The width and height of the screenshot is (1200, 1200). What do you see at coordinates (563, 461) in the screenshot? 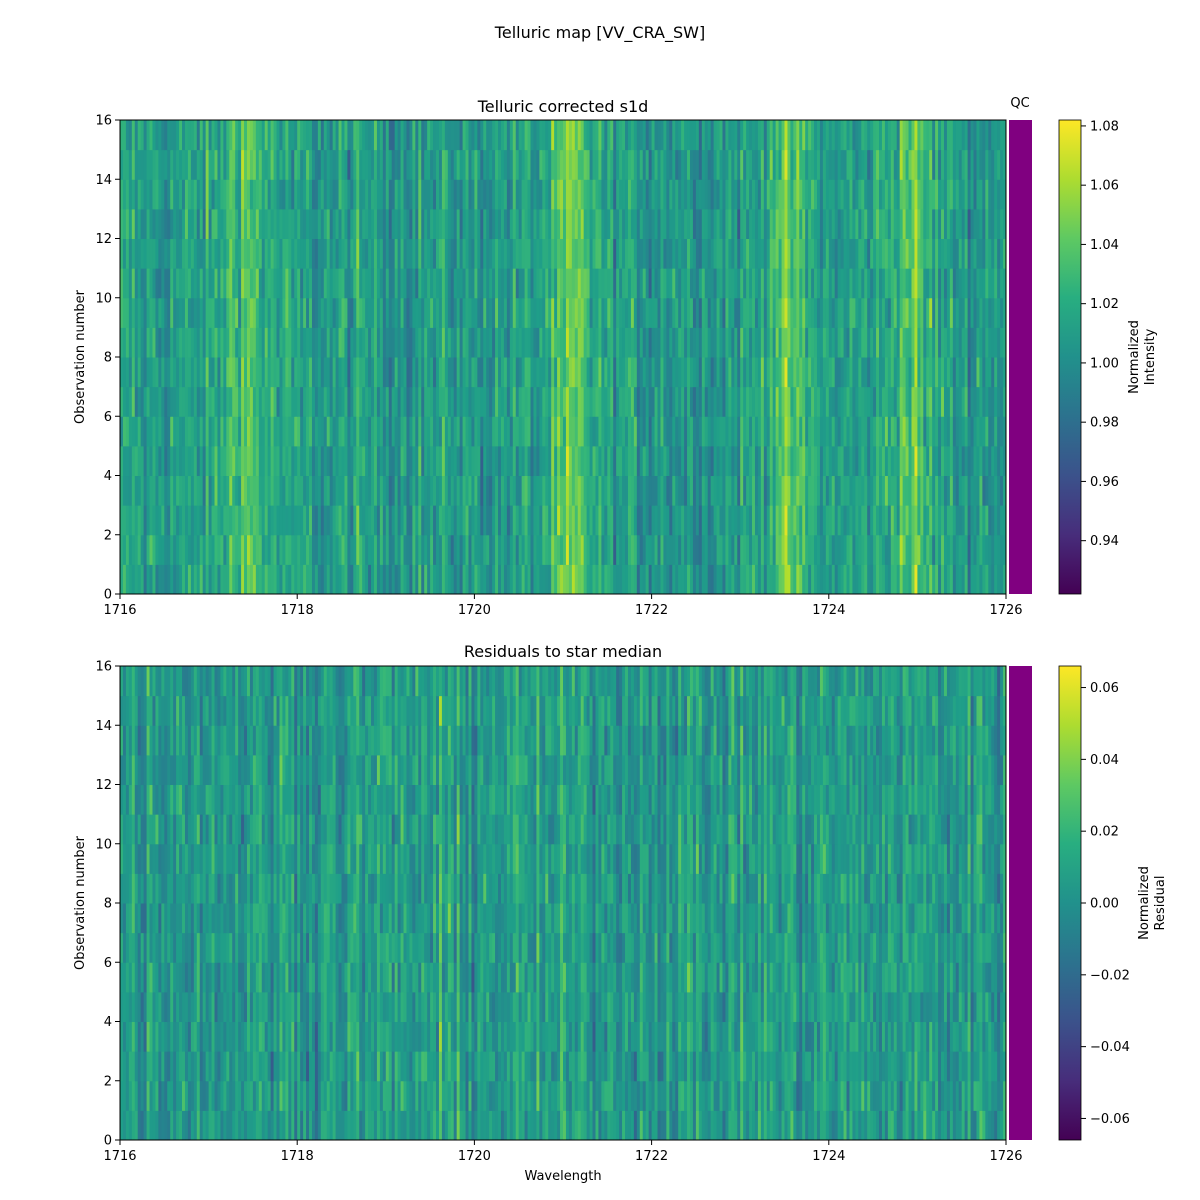
I see `heatmap-row` at bounding box center [563, 461].